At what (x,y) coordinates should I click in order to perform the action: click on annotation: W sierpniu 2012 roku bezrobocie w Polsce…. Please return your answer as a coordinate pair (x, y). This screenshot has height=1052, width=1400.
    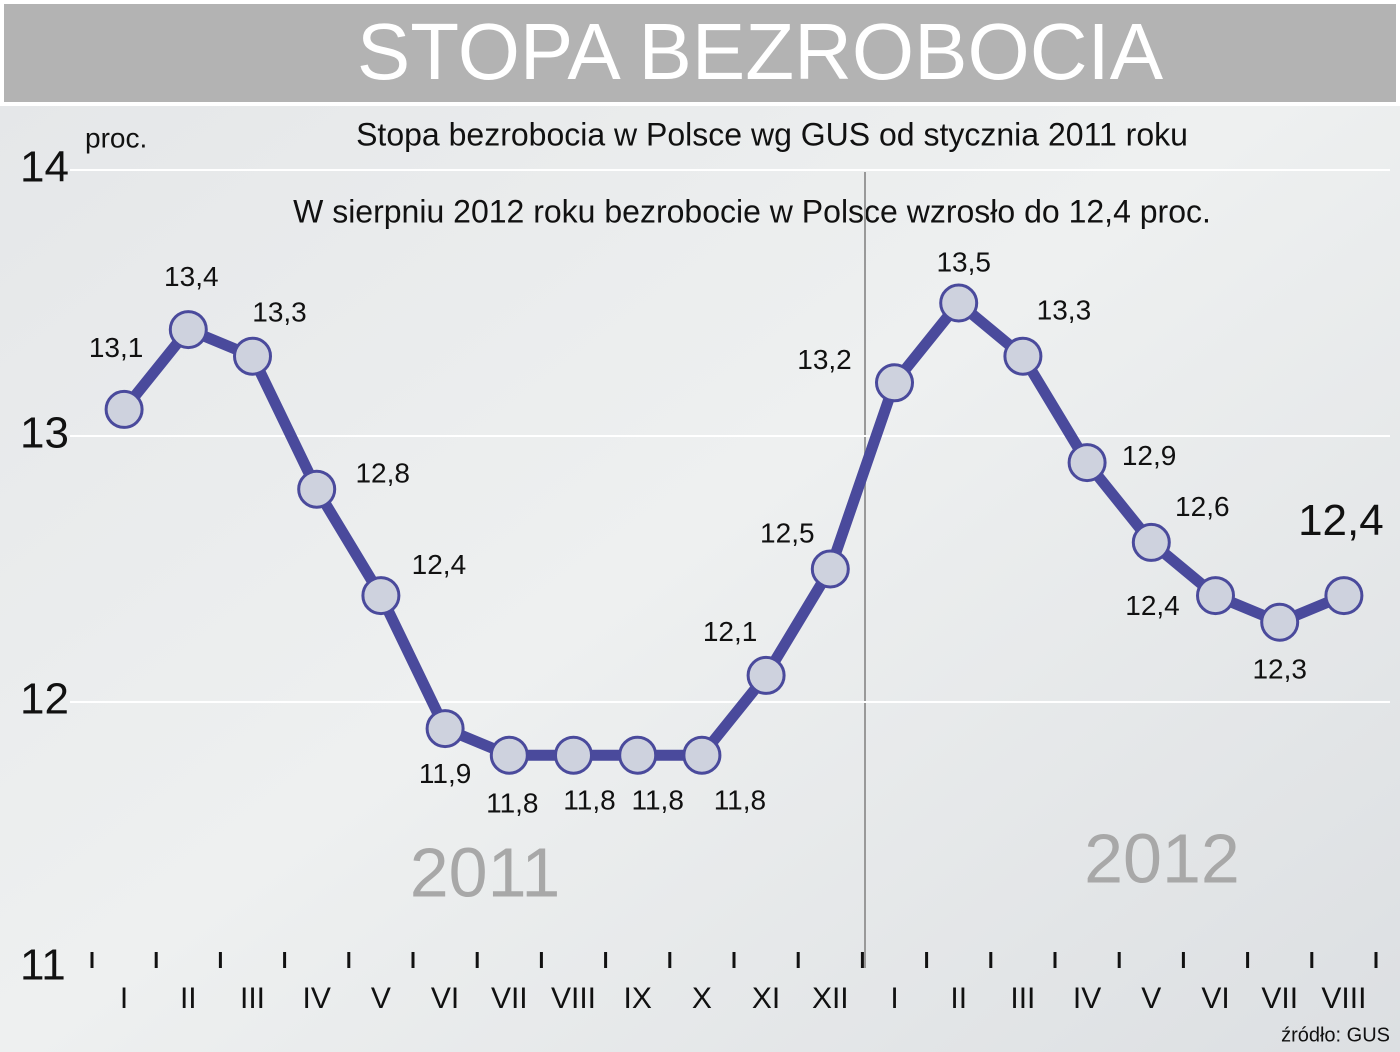
    Looking at the image, I should click on (752, 211).